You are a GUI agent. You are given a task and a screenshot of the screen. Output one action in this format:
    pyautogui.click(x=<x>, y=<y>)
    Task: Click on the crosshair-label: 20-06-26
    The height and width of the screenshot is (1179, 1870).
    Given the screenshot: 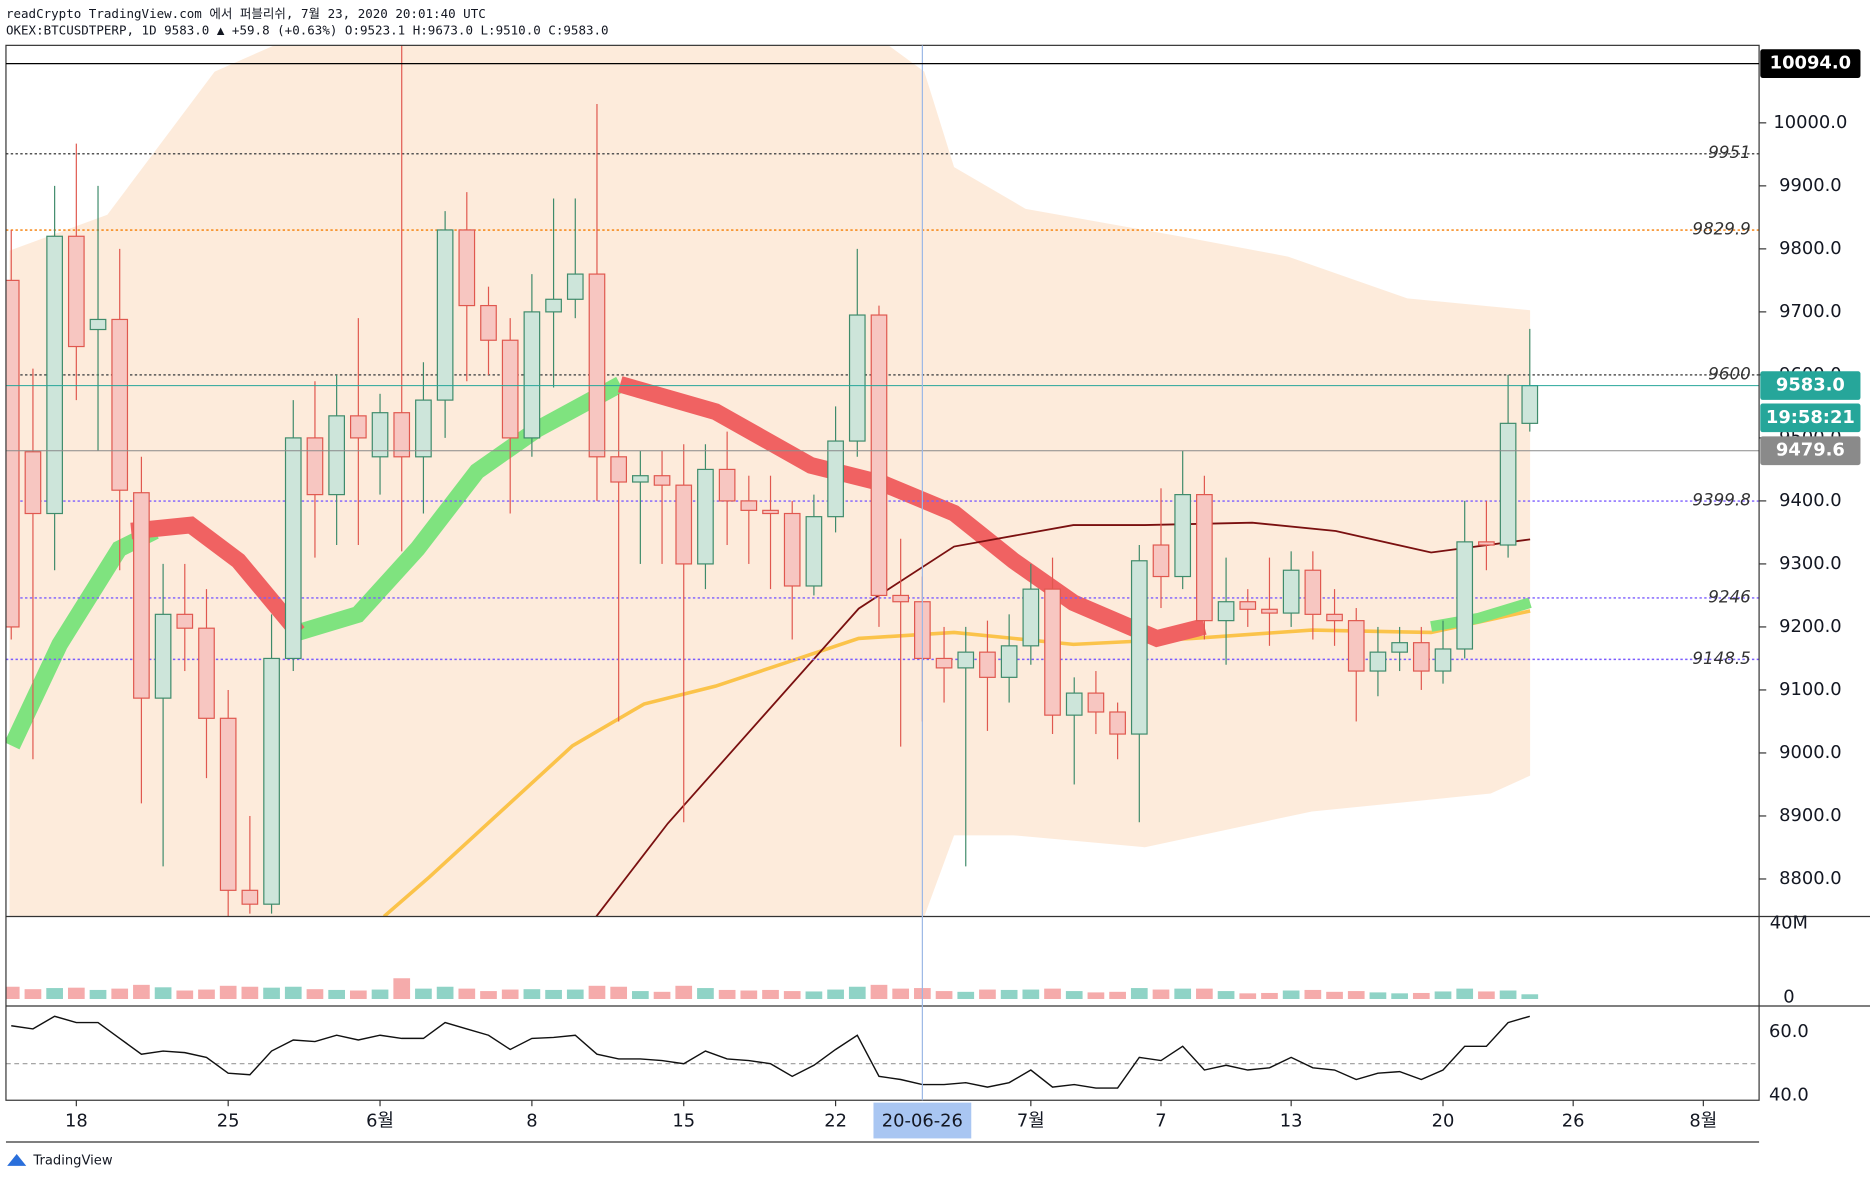 What is the action you would take?
    pyautogui.click(x=922, y=1121)
    